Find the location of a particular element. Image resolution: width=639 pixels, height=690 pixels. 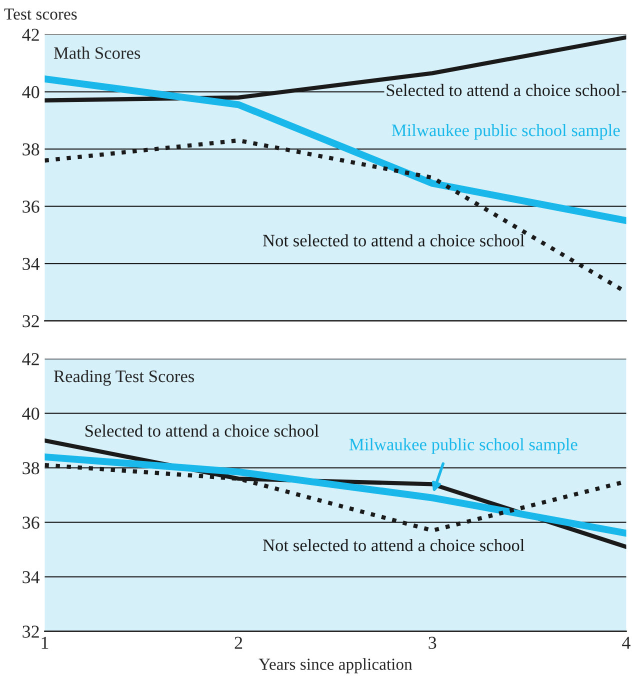

text: Reading Test Scores is located at coordinates (124, 378).